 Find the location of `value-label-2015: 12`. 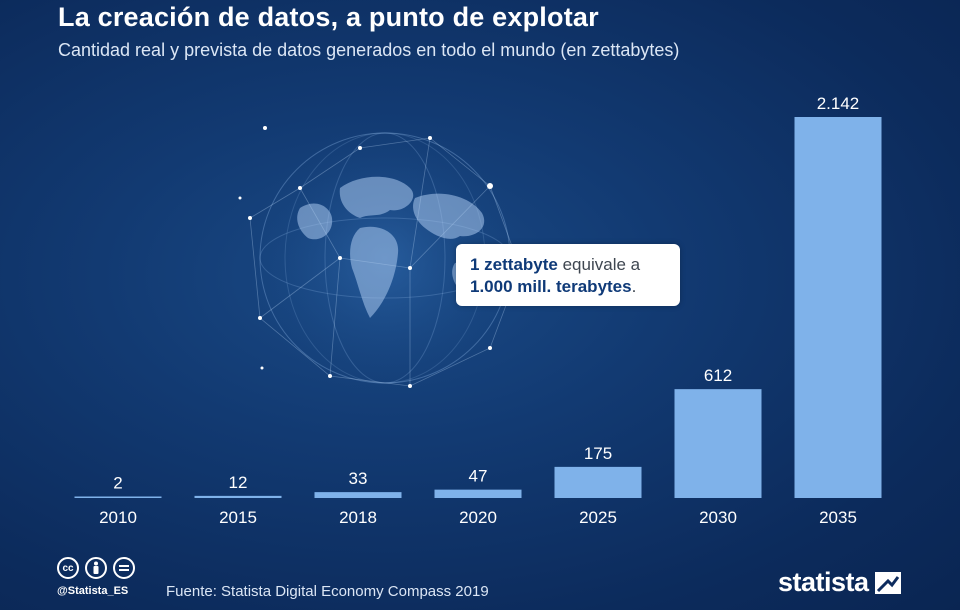

value-label-2015: 12 is located at coordinates (238, 482).